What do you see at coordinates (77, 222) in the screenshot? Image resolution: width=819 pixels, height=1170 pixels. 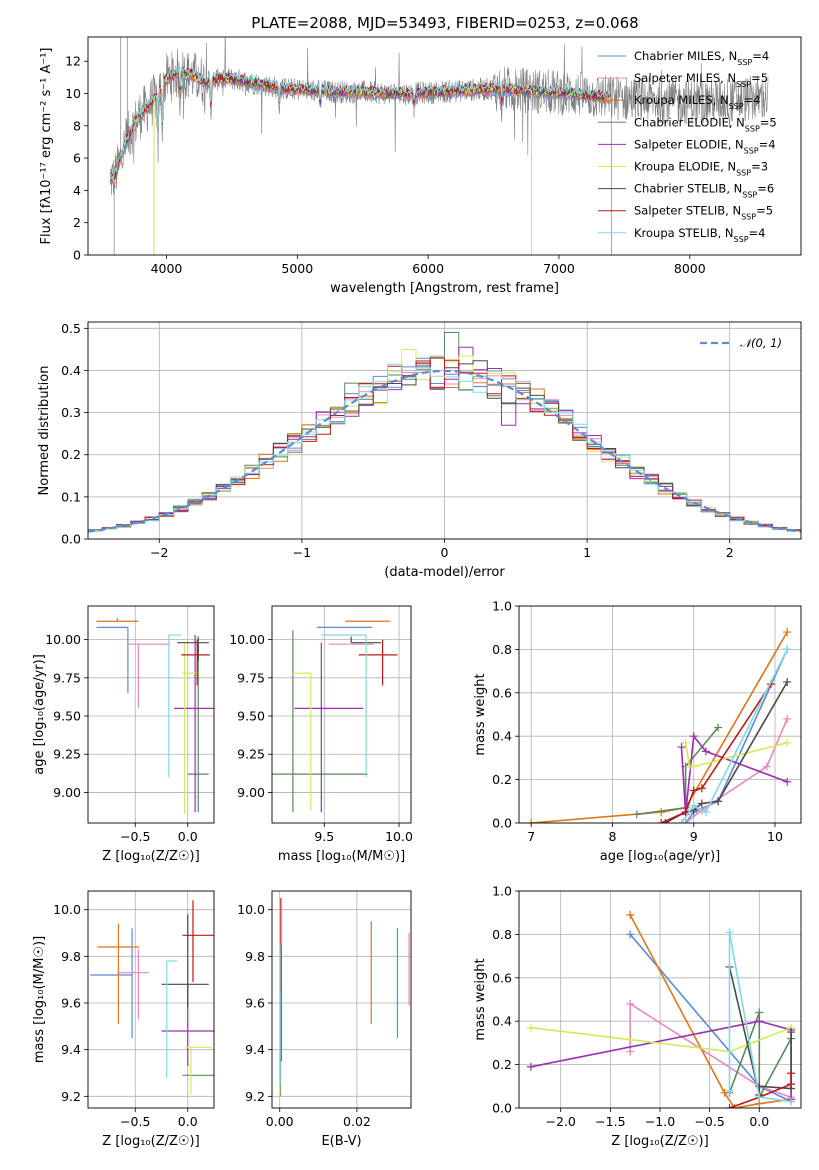 I see `y-tick-label: 2` at bounding box center [77, 222].